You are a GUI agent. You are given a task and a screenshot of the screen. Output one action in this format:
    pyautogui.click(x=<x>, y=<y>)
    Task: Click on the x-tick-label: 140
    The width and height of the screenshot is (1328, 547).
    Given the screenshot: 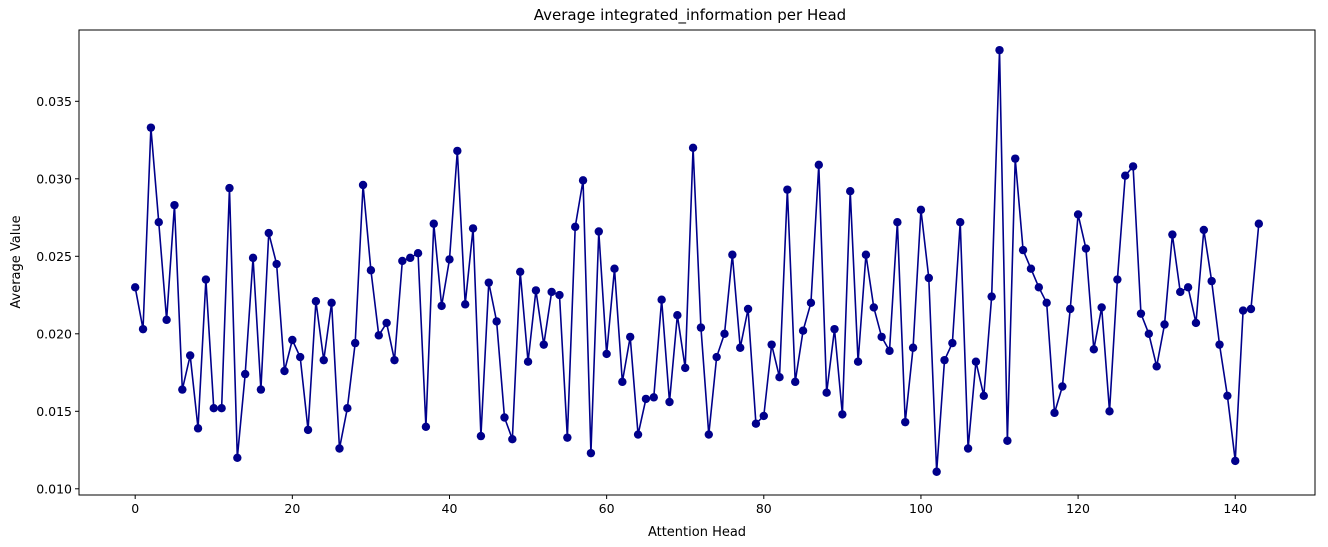 What is the action you would take?
    pyautogui.click(x=1235, y=508)
    